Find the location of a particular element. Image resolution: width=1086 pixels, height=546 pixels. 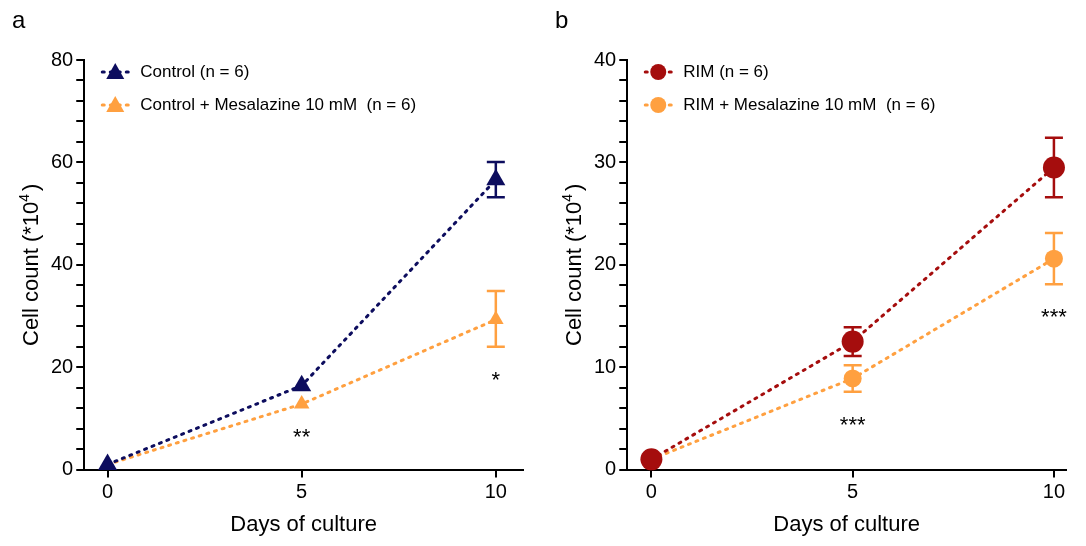

annotation: ** is located at coordinates (302, 437).